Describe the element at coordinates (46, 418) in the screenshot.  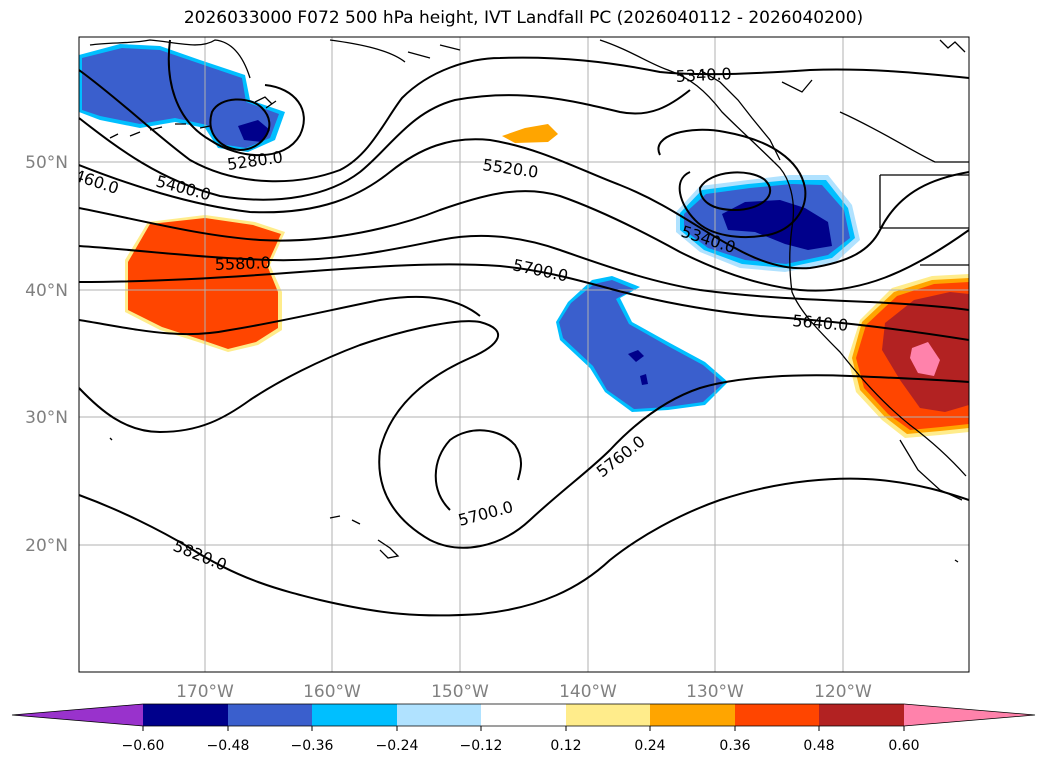
I see `lat-label-30n: 30°N` at that location.